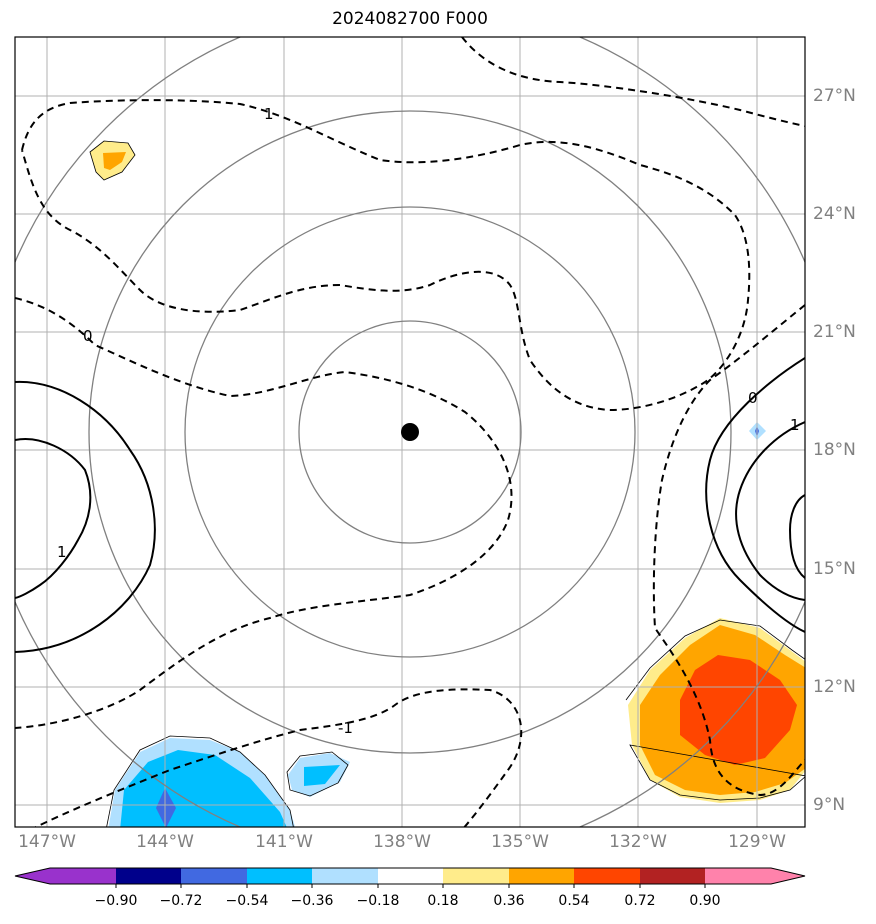 The height and width of the screenshot is (924, 876). I want to click on colorbar-tick-label: 0.54, so click(574, 901).